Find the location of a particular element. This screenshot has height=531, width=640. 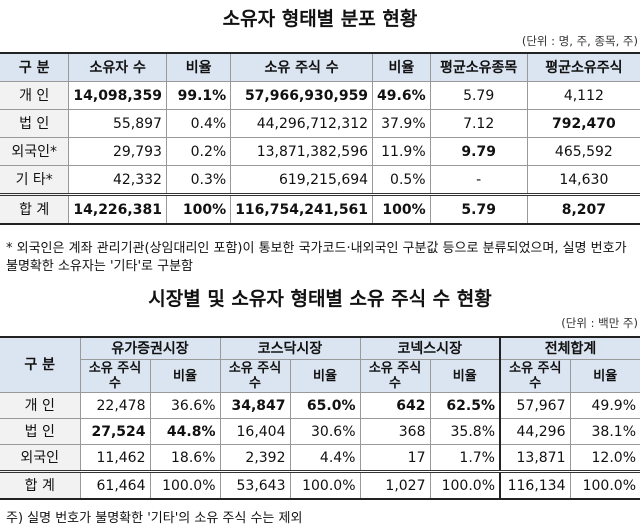

table-cell: 11.9% is located at coordinates (401, 151).